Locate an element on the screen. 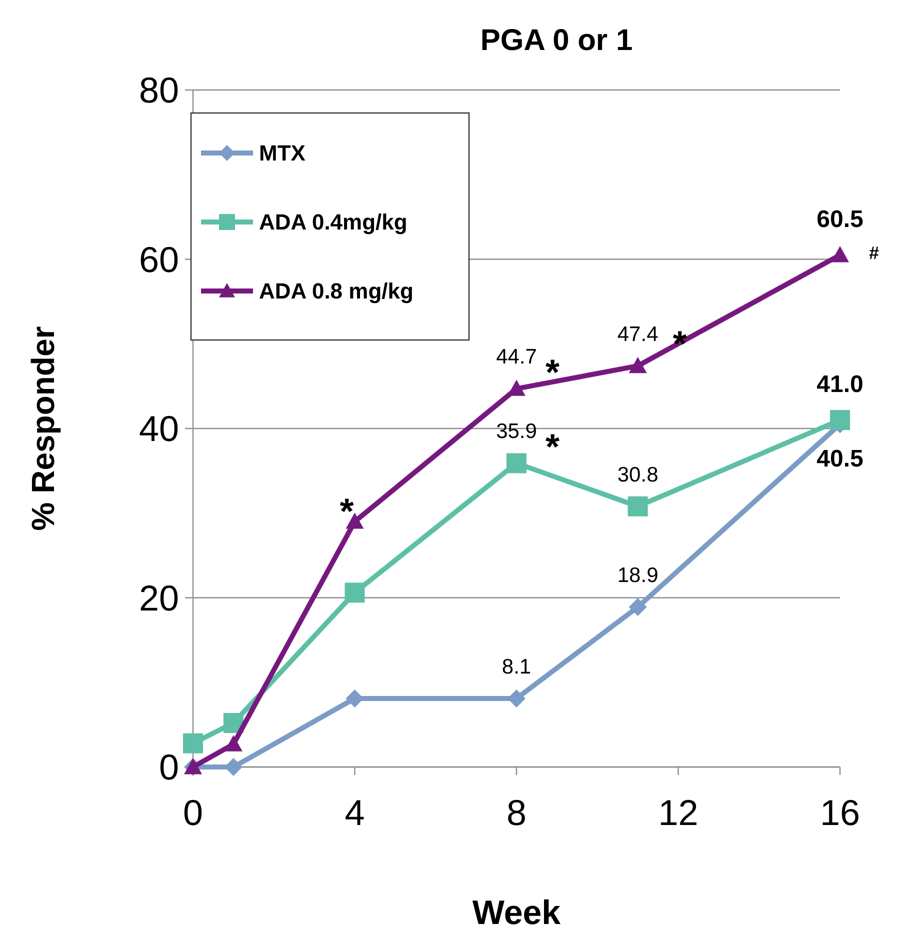 The image size is (898, 936). y-tick-label: 60 is located at coordinates (158, 259).